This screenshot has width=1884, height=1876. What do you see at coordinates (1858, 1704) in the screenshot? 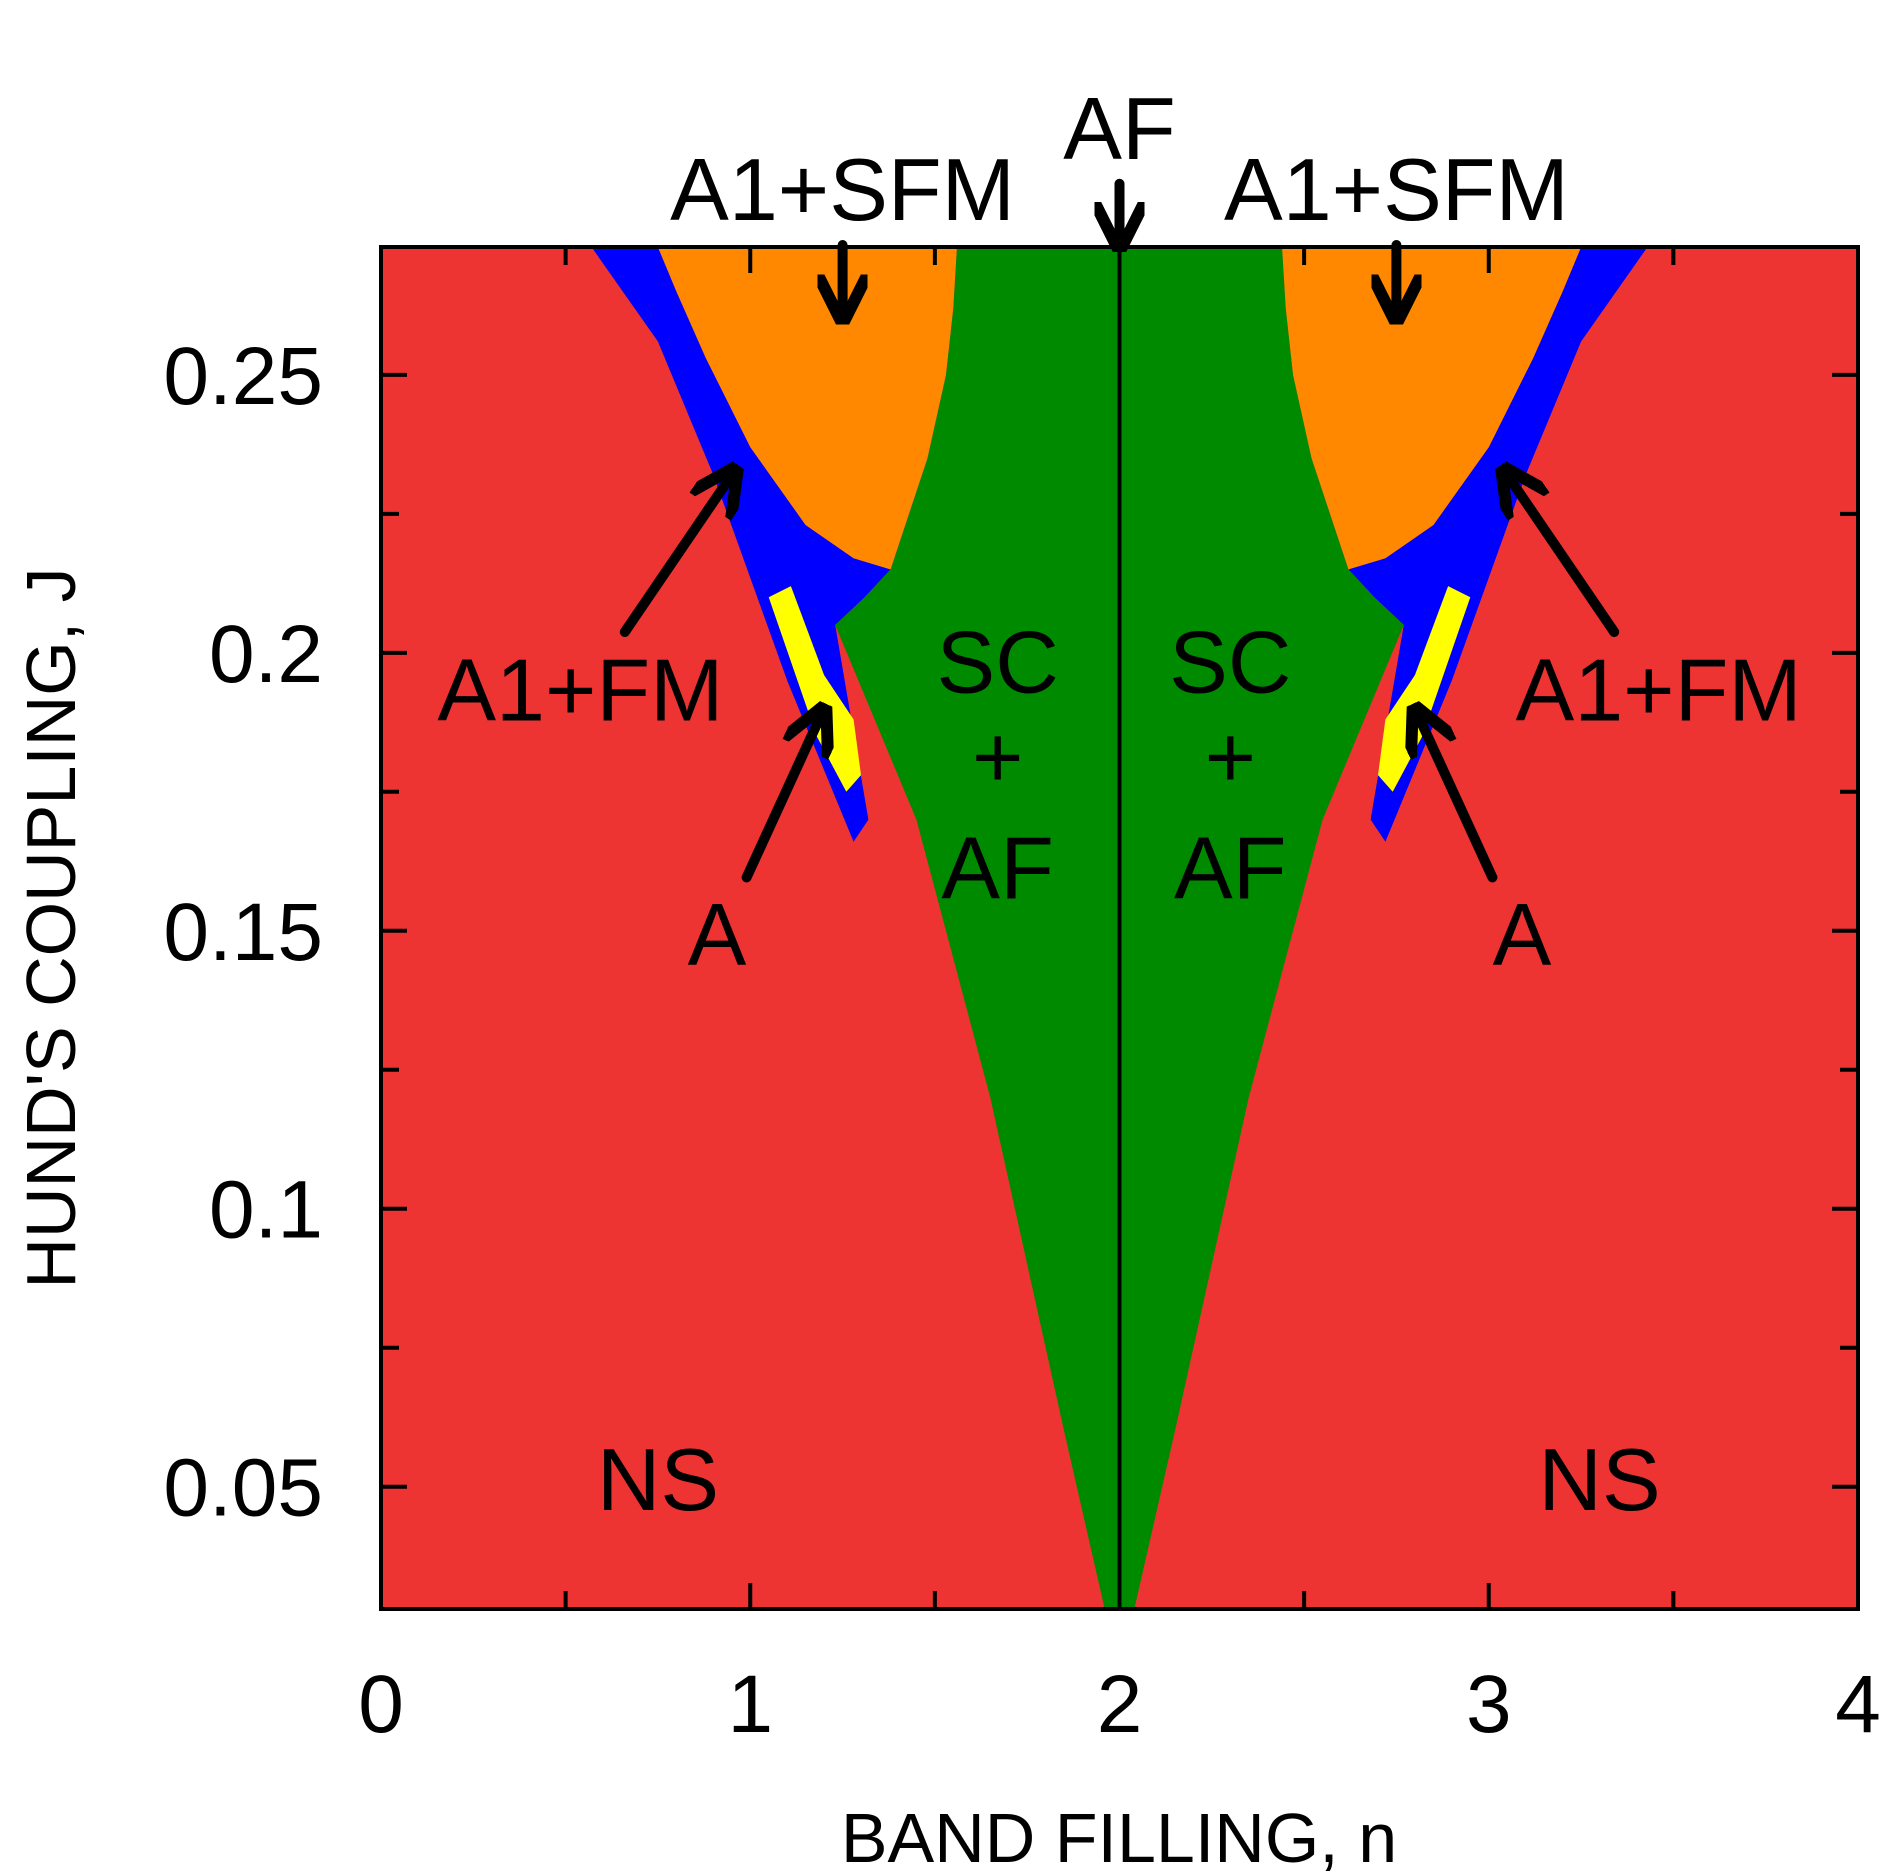
I see `x-tick-label: 4` at bounding box center [1858, 1704].